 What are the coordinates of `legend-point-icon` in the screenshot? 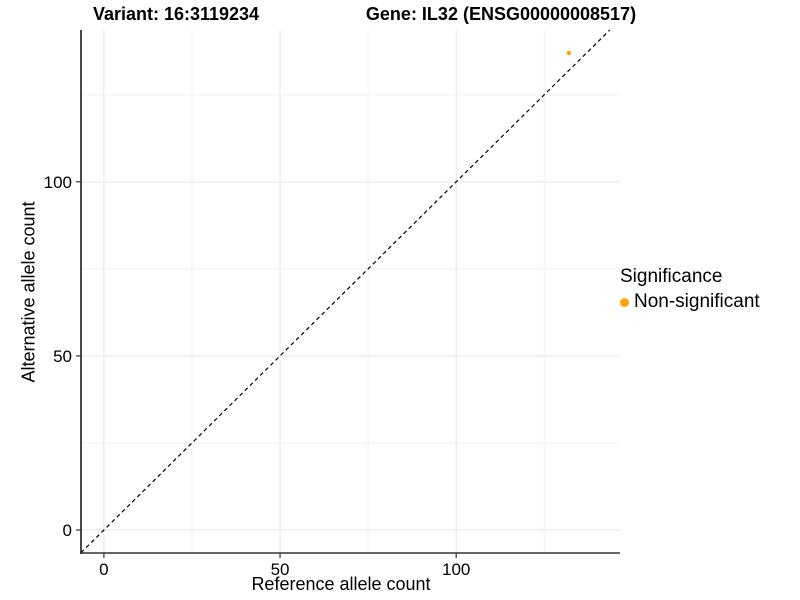 It's located at (624, 302).